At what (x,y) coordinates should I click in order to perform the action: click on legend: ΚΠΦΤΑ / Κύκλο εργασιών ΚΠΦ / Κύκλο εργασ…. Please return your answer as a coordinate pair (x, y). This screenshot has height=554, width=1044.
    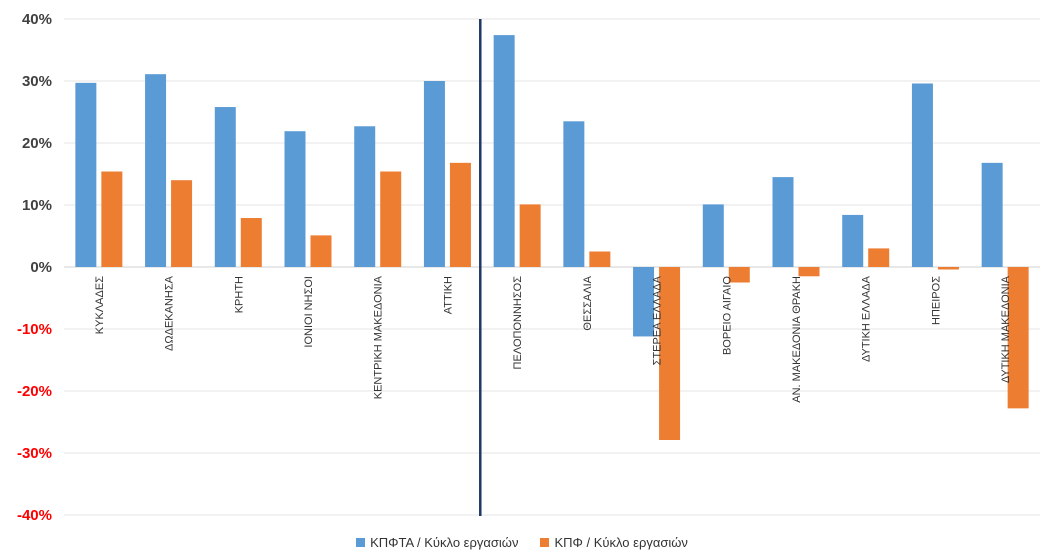
    Looking at the image, I should click on (522, 542).